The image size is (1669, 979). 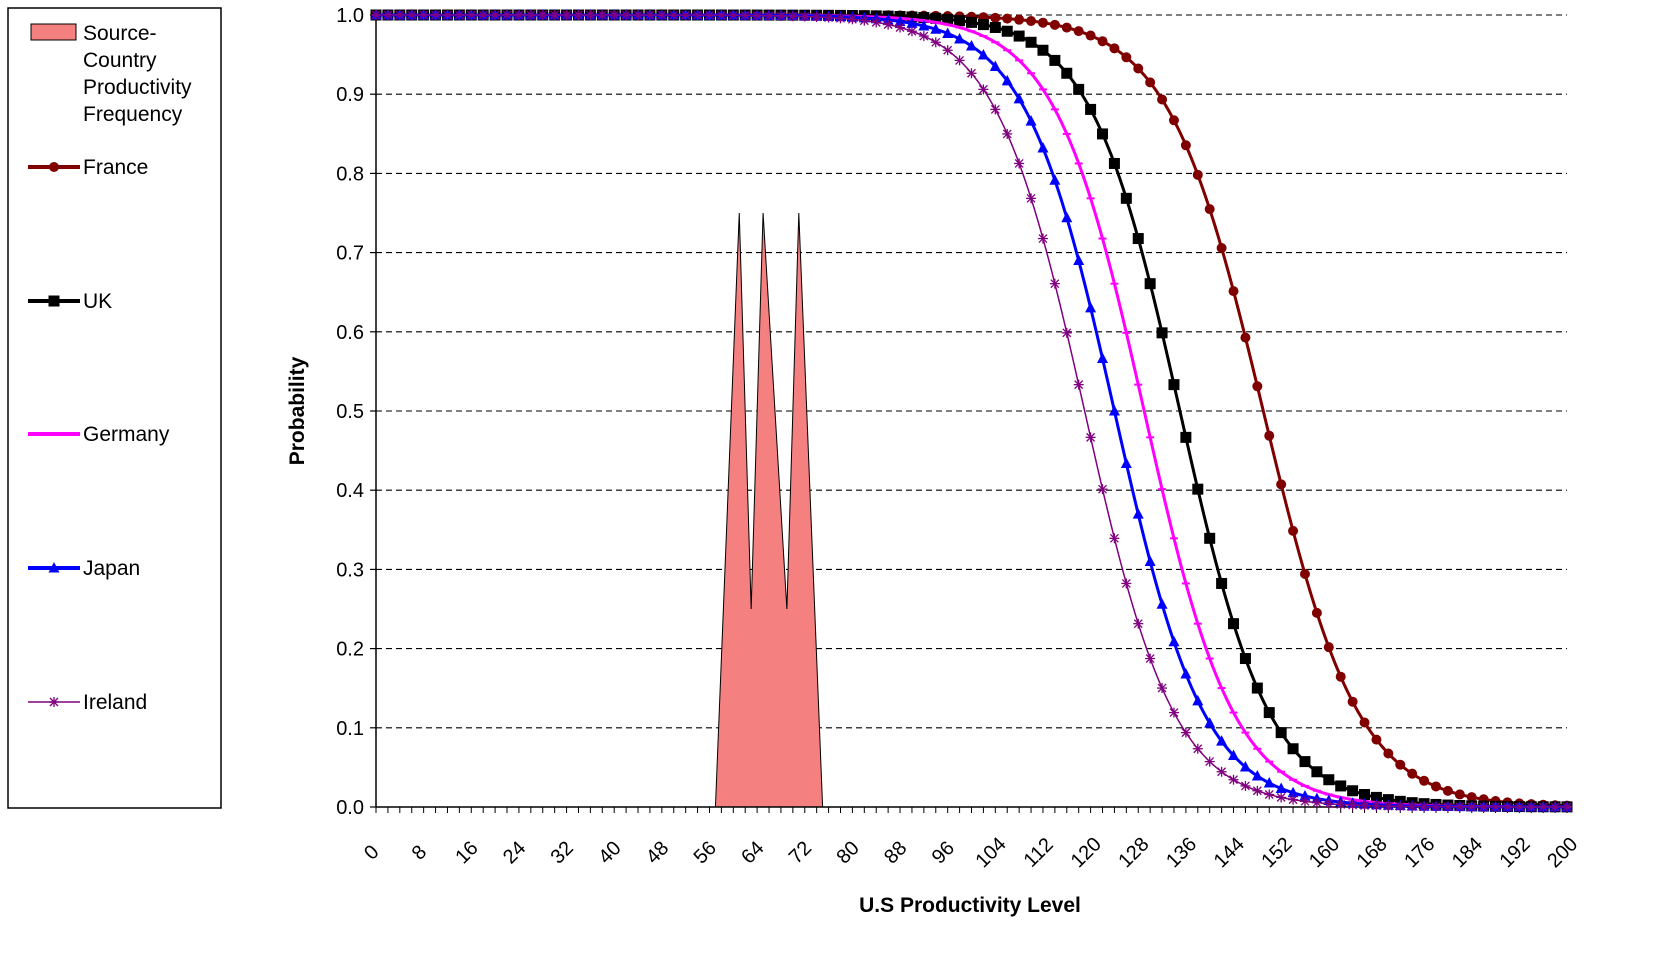 What do you see at coordinates (970, 905) in the screenshot?
I see `x-axis-title: U.S Productivity Level` at bounding box center [970, 905].